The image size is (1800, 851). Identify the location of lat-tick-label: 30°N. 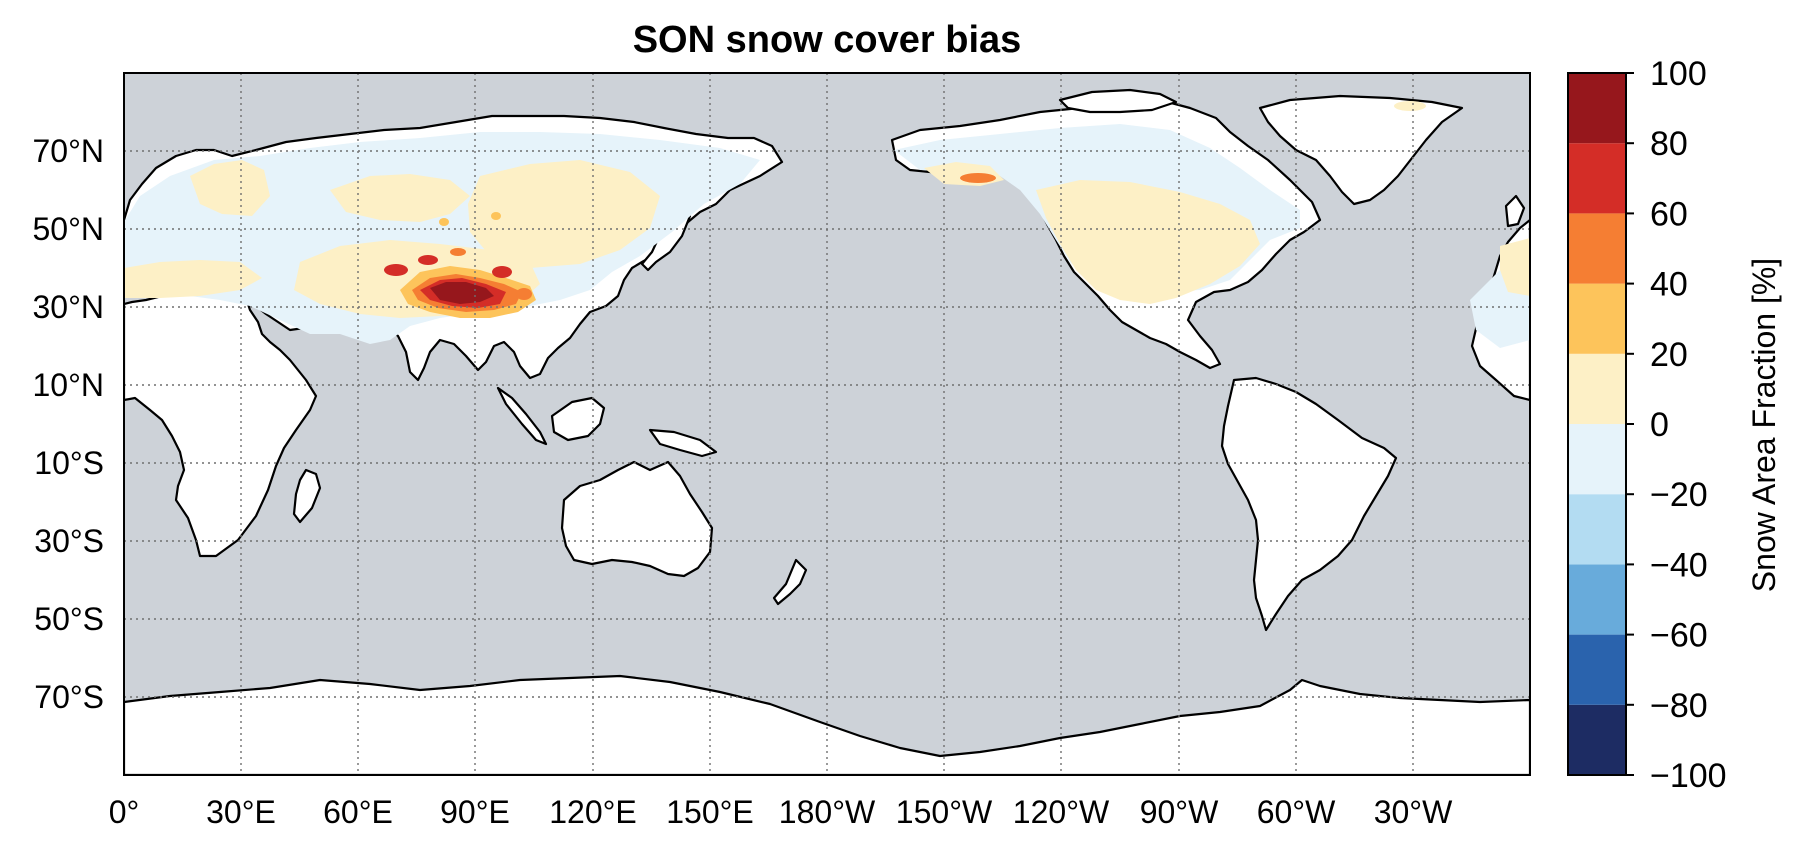
(69, 307).